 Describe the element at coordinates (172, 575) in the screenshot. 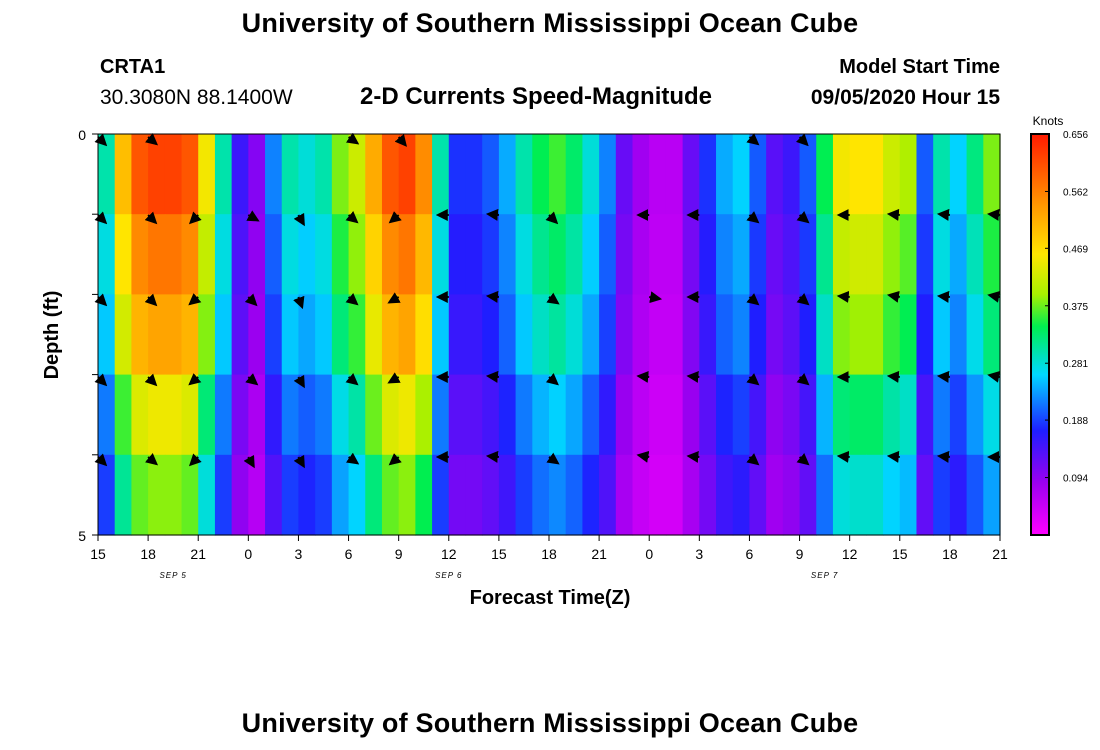

I see `date-label: SEP 5` at that location.